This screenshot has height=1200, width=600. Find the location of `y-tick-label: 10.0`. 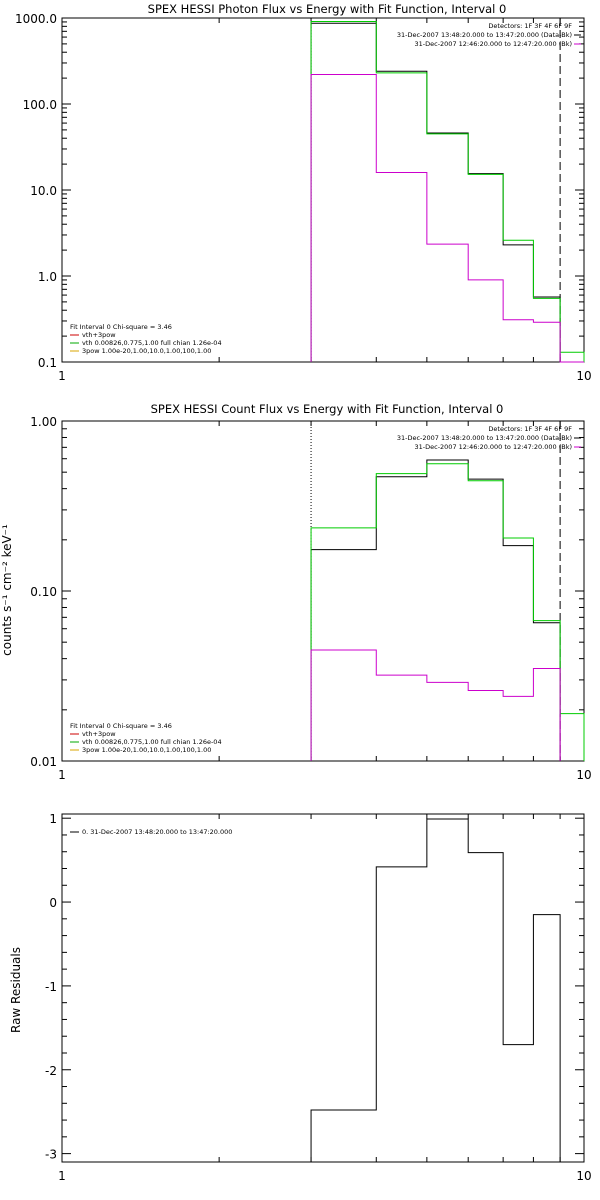

y-tick-label: 10.0 is located at coordinates (43, 191).